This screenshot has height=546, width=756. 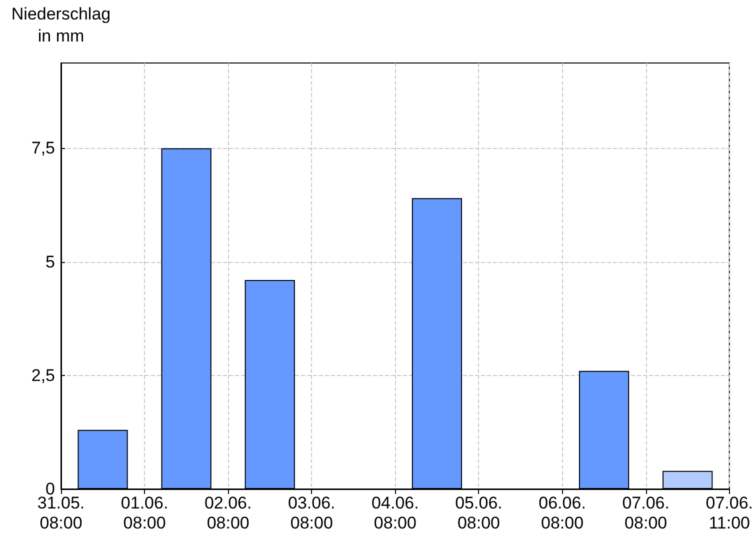 What do you see at coordinates (395, 513) in the screenshot?
I see `x-tick-label: 04.06. 08:00` at bounding box center [395, 513].